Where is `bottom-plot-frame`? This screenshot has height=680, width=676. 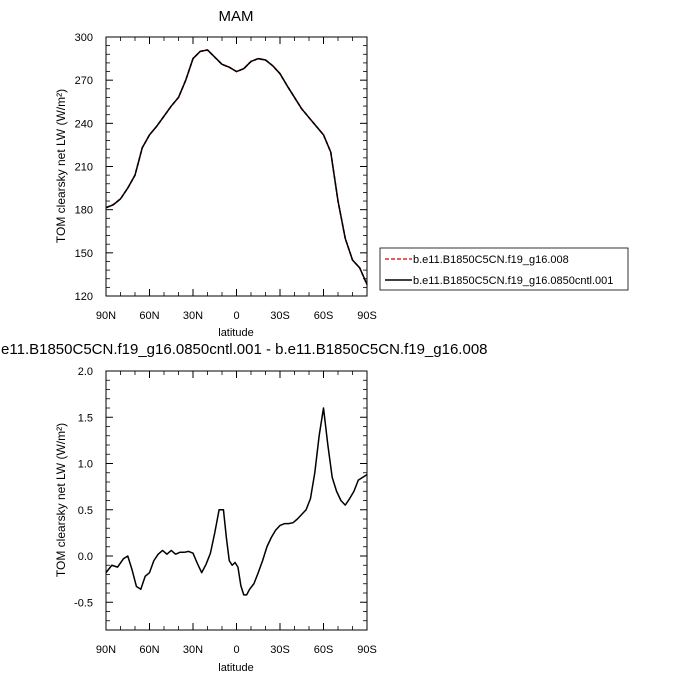
bottom-plot-frame is located at coordinates (236, 500).